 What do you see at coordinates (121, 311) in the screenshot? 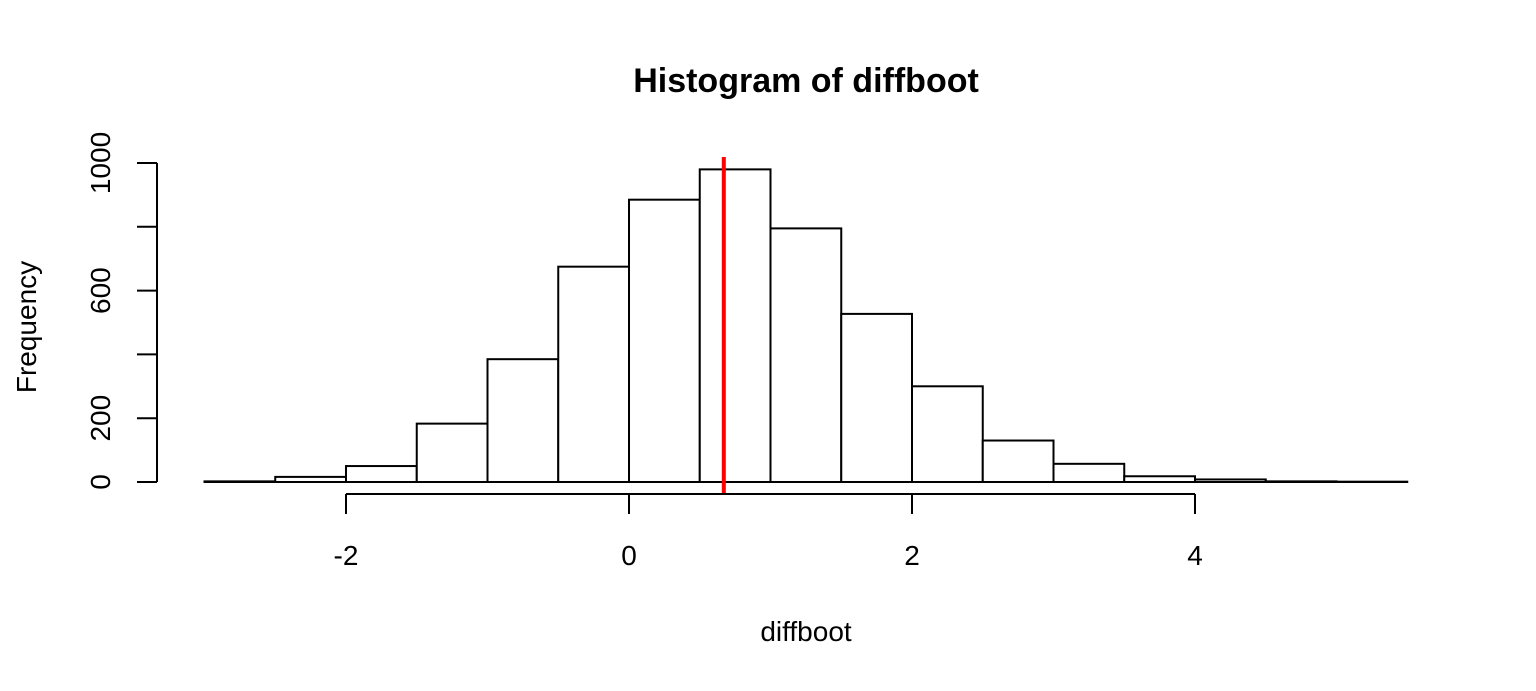
I see `y-axis: 0 200 600 1000` at bounding box center [121, 311].